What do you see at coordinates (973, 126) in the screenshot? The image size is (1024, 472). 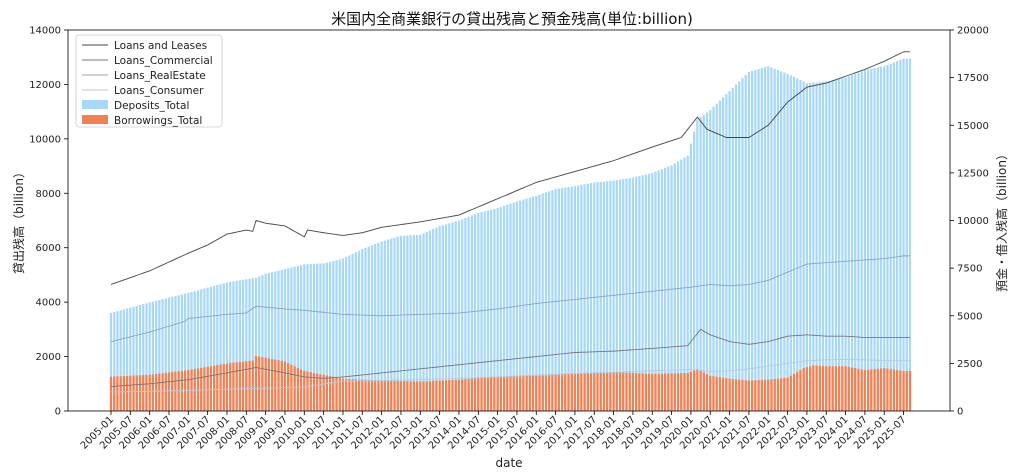 I see `right-tick-label: 15000` at bounding box center [973, 126].